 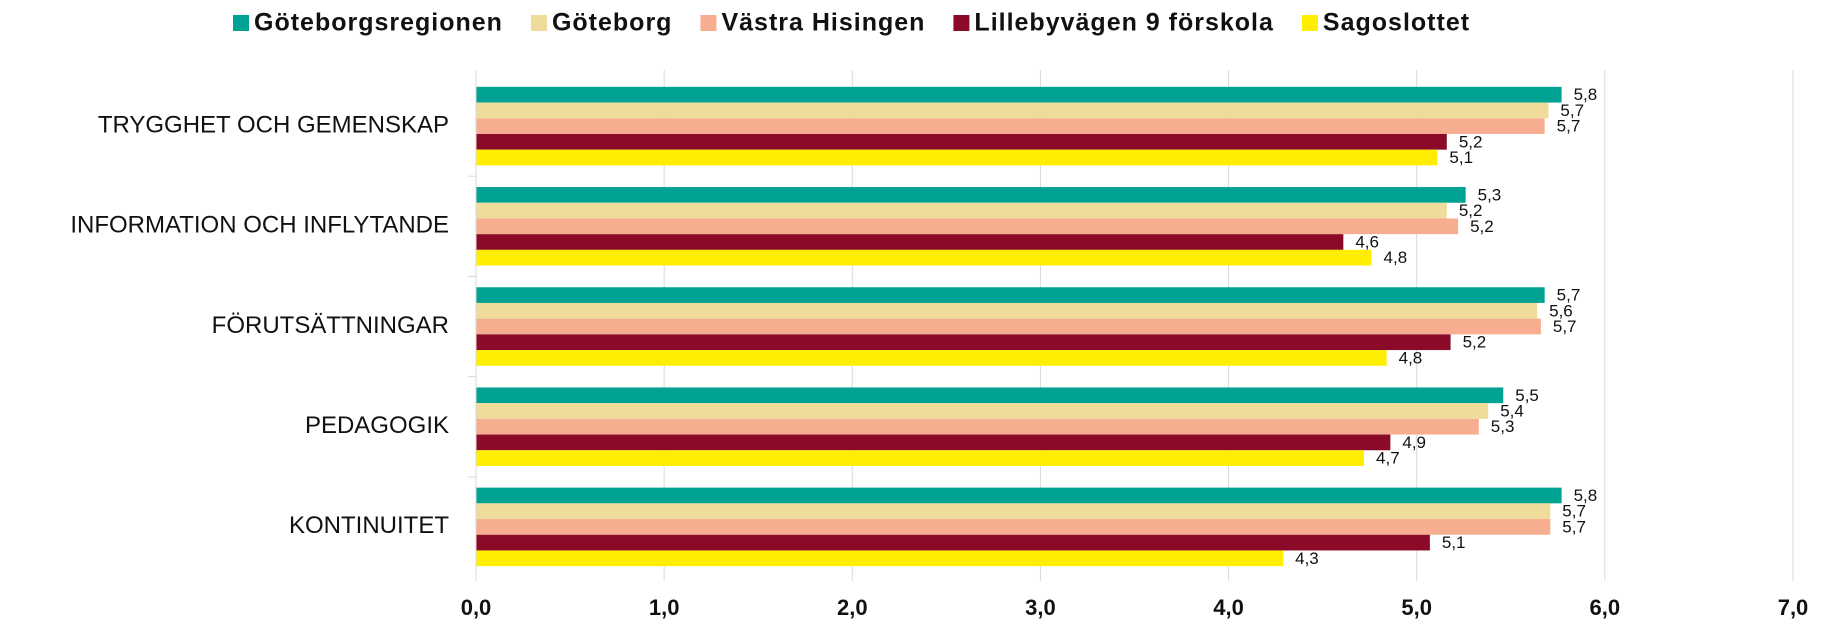 What do you see at coordinates (1367, 241) in the screenshot?
I see `data-label: 4,6` at bounding box center [1367, 241].